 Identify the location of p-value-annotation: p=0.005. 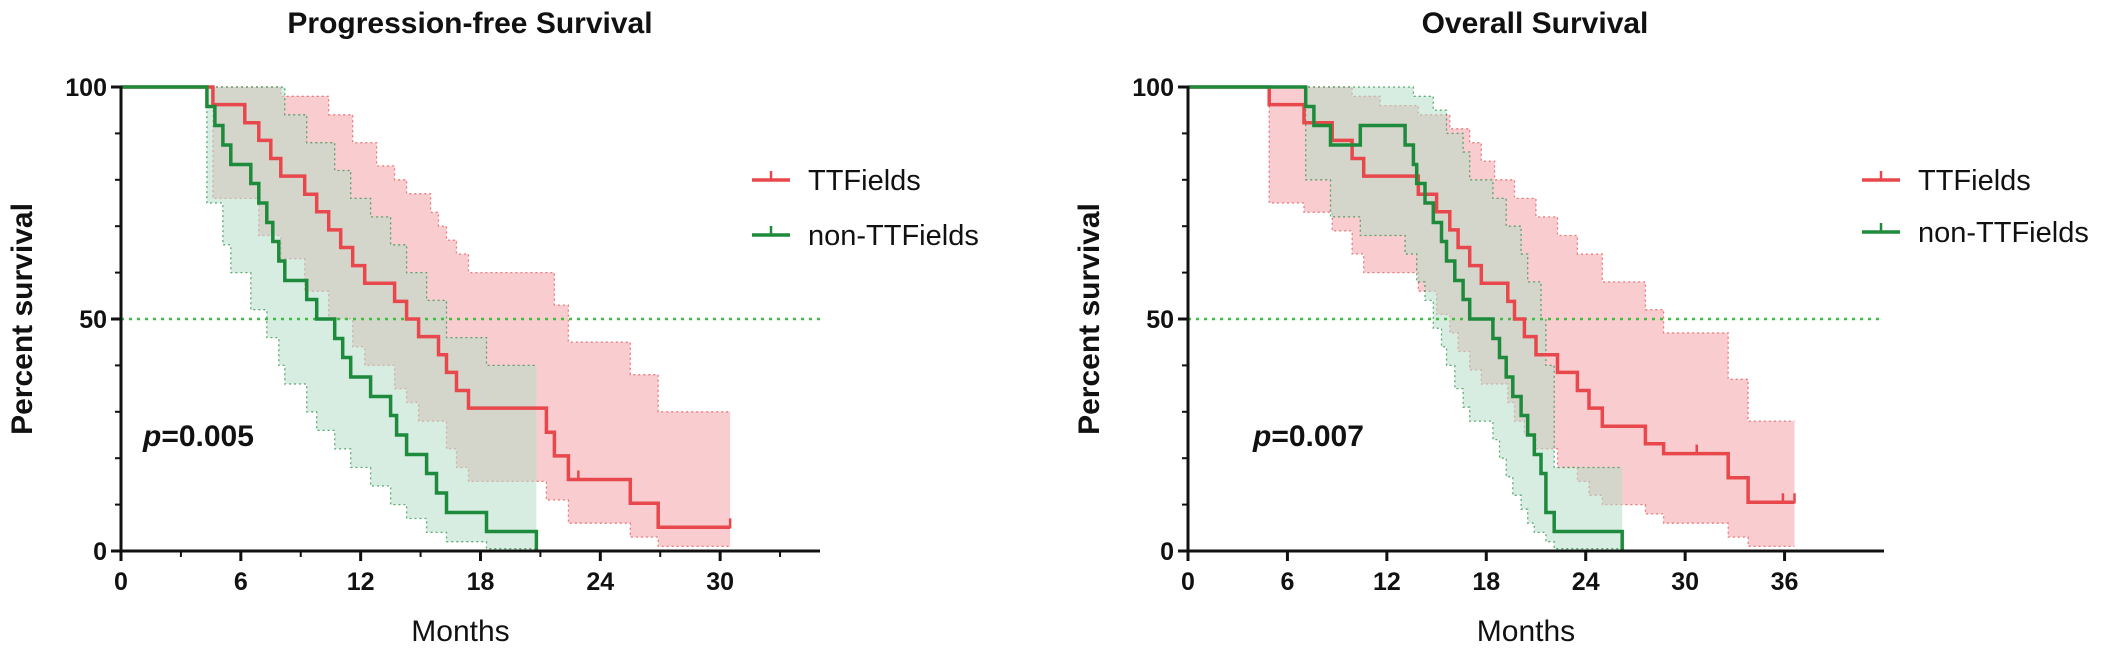
(198, 436).